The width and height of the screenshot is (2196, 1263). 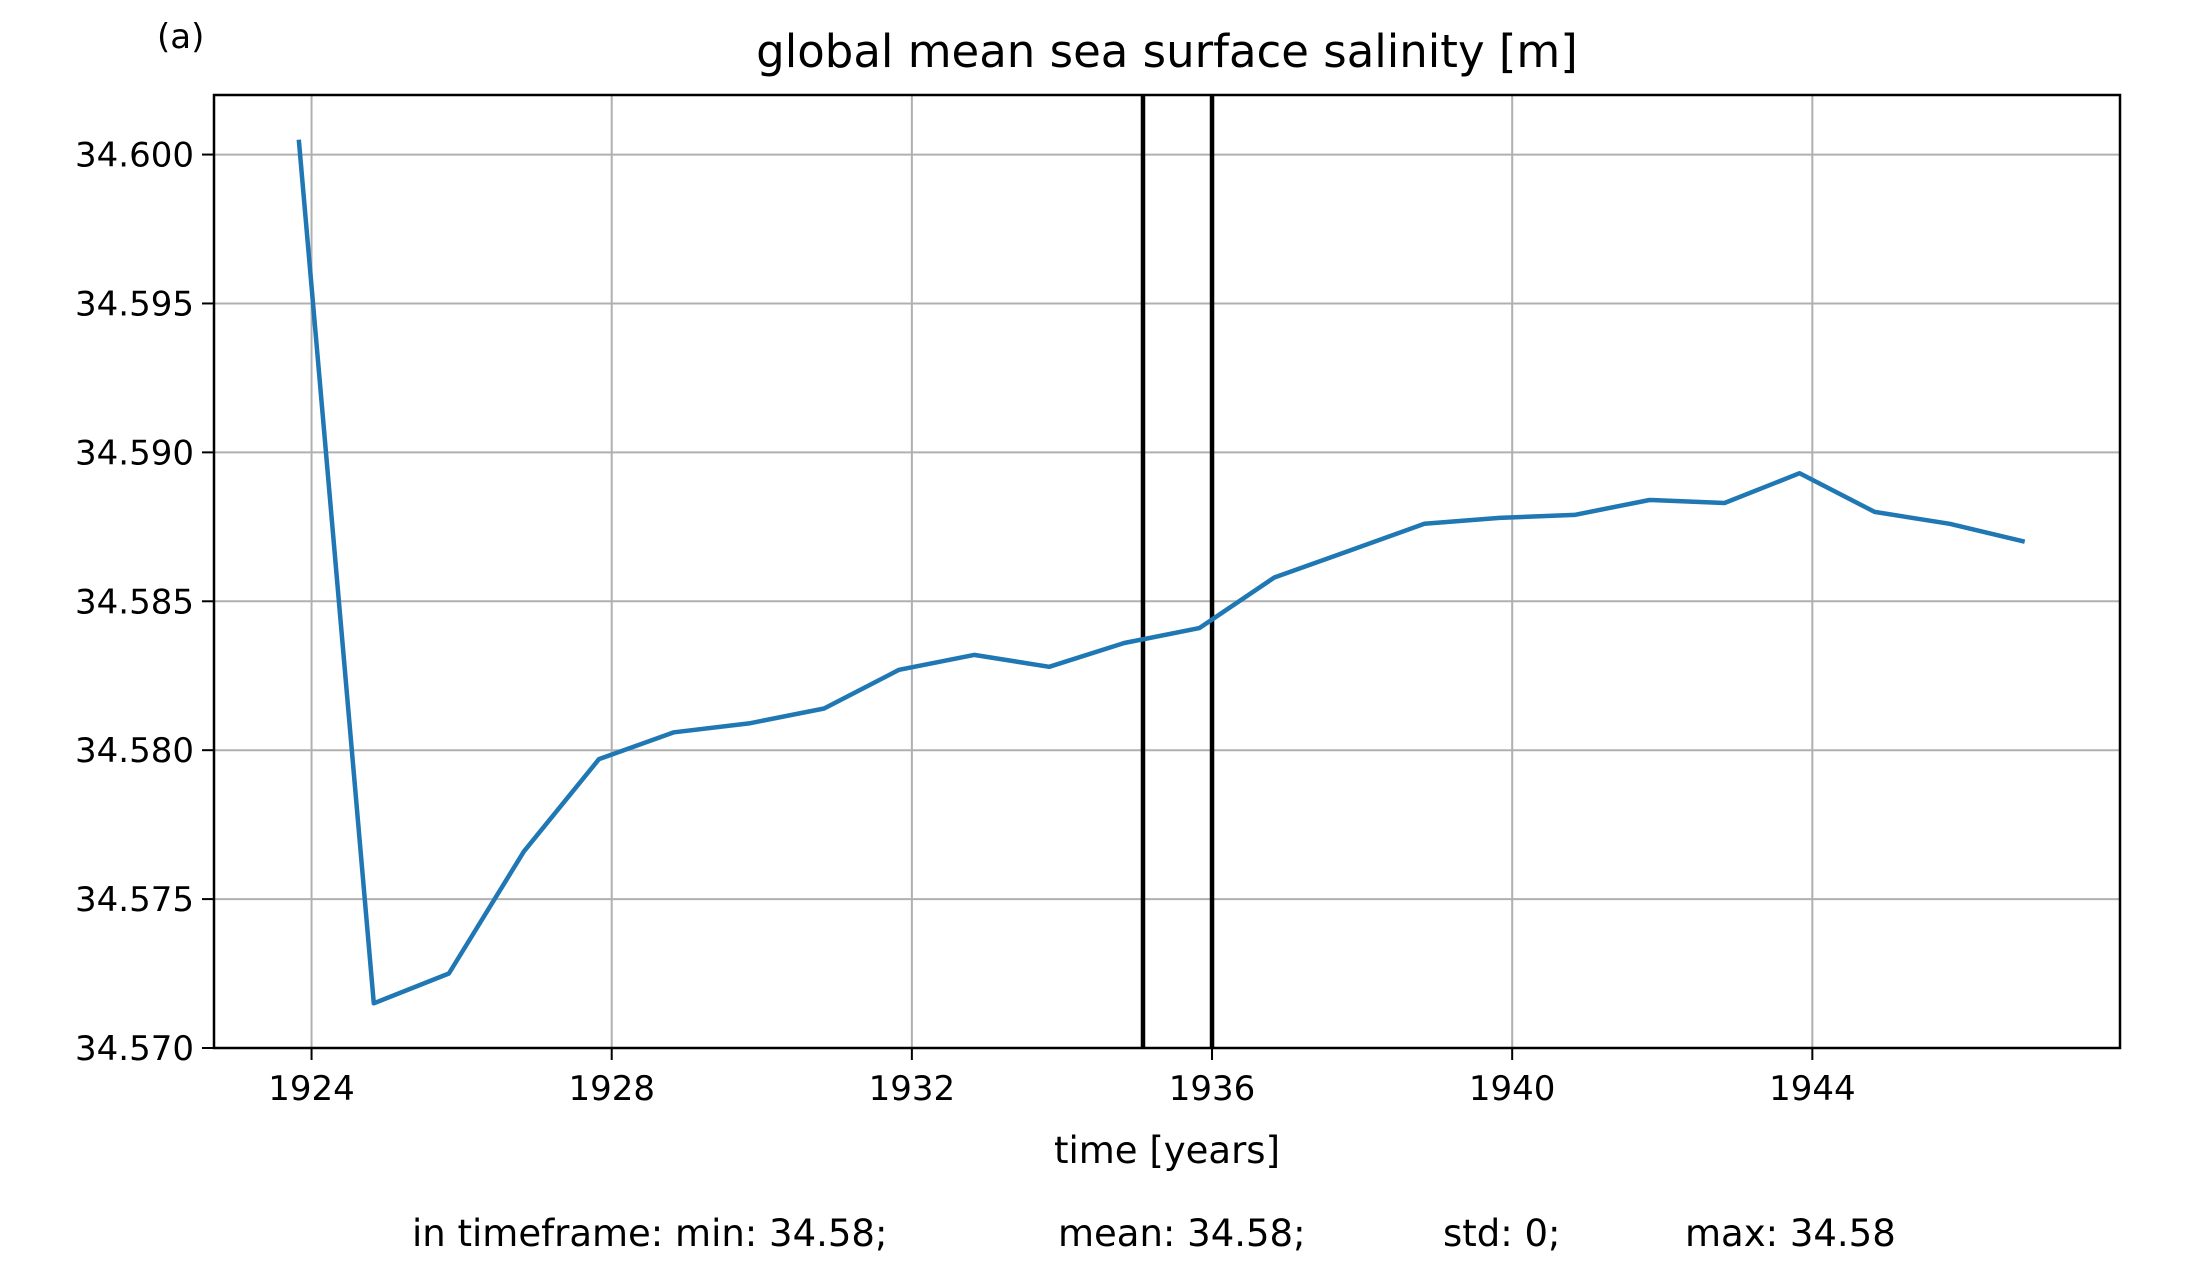 I want to click on y-tick-label: 34.580, so click(x=134, y=751).